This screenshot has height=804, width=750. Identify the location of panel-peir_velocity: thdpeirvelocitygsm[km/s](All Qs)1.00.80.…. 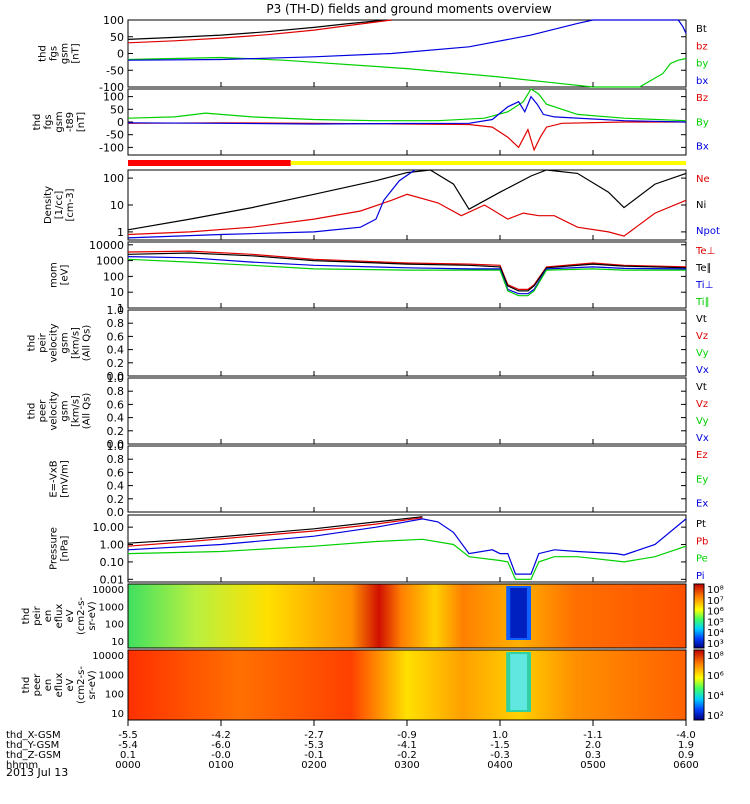
(368, 343).